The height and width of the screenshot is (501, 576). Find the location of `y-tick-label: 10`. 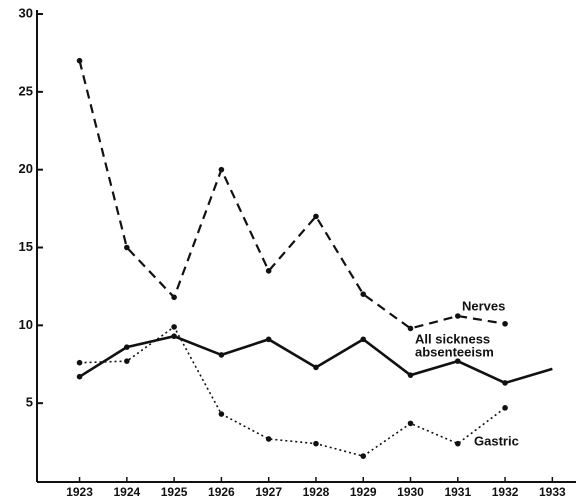

y-tick-label: 10 is located at coordinates (26, 324).